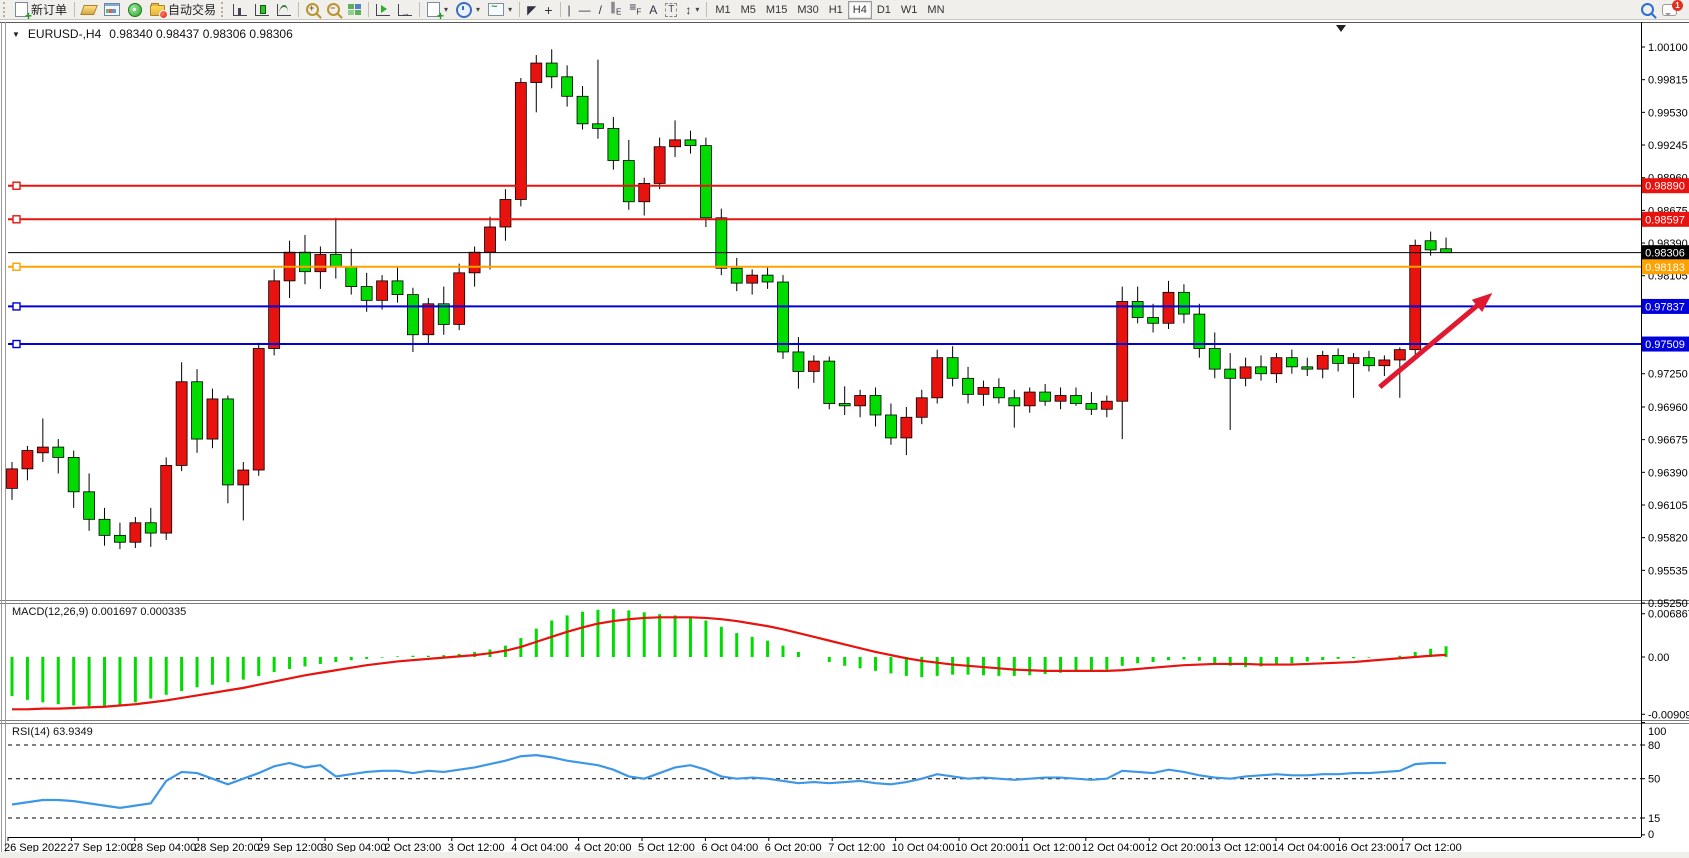  Describe the element at coordinates (836, 10) in the screenshot. I see `timeframe-h1: H1` at that location.